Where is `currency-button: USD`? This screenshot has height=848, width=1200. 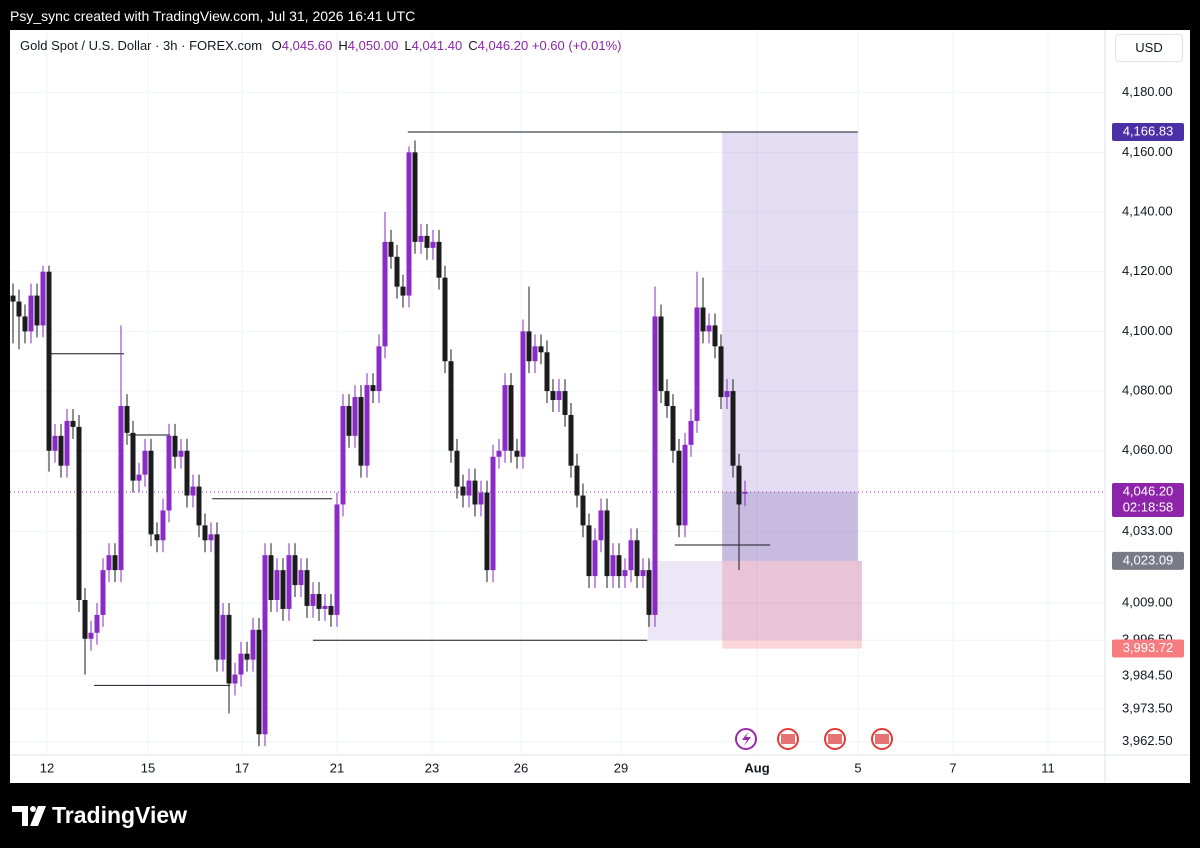
currency-button: USD is located at coordinates (1149, 48).